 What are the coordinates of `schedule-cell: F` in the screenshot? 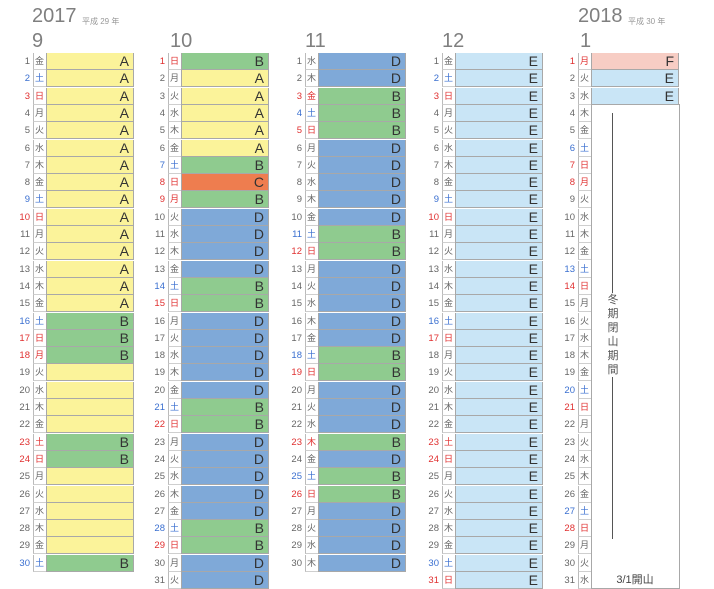 It's located at (635, 61).